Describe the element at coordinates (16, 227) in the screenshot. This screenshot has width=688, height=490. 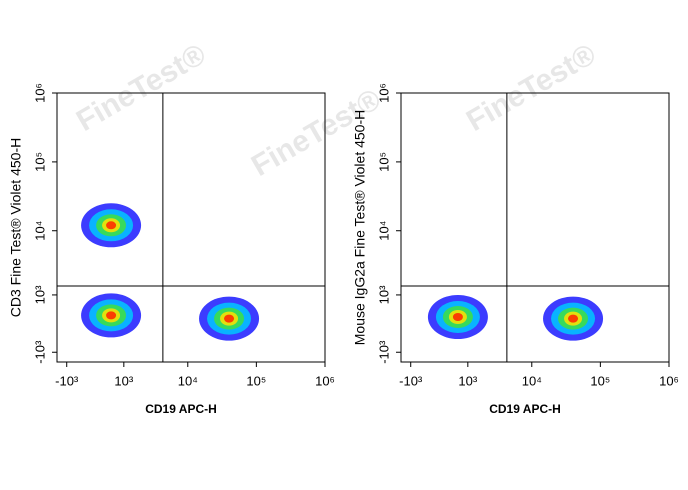
I see `y-axis-label: CD3 Fine Test® Violet 450-H` at that location.